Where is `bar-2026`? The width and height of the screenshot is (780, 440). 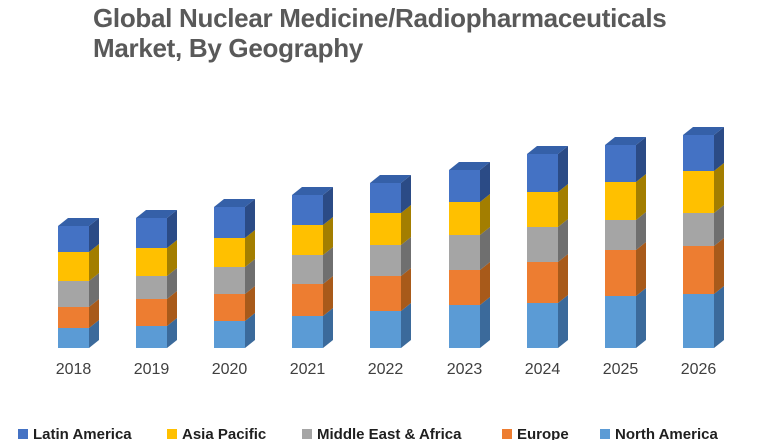 bar-2026 is located at coordinates (703, 237).